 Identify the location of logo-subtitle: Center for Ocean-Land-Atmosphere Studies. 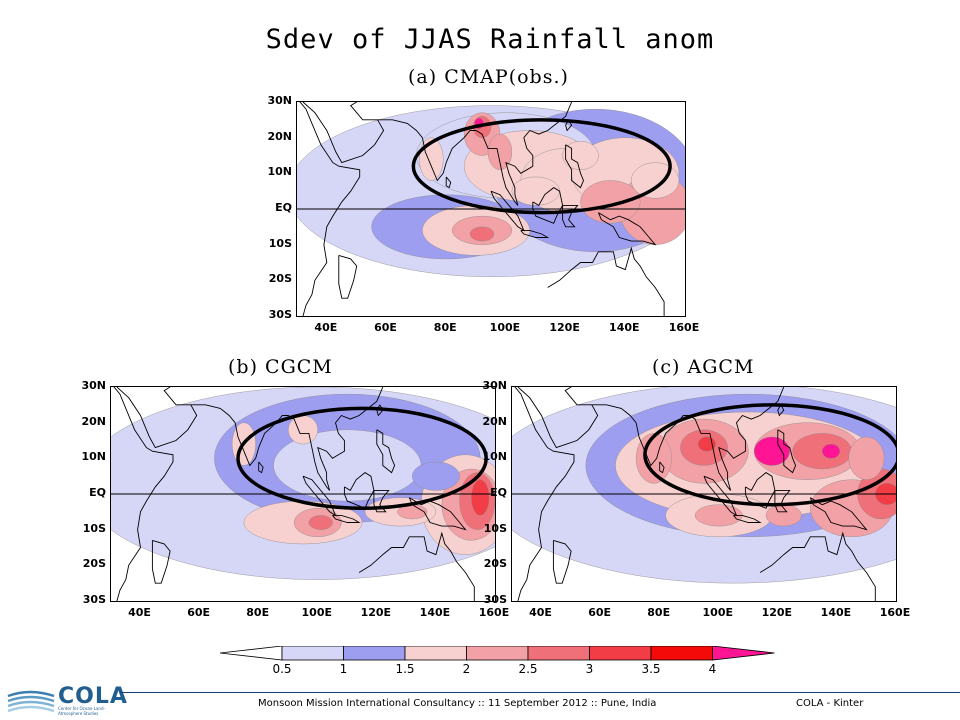
(81, 711).